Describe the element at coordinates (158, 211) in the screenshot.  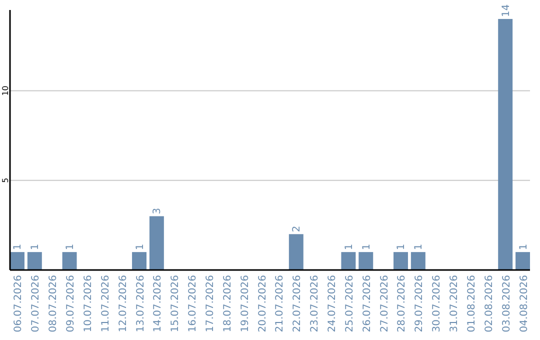
I see `data-label: 3` at that location.